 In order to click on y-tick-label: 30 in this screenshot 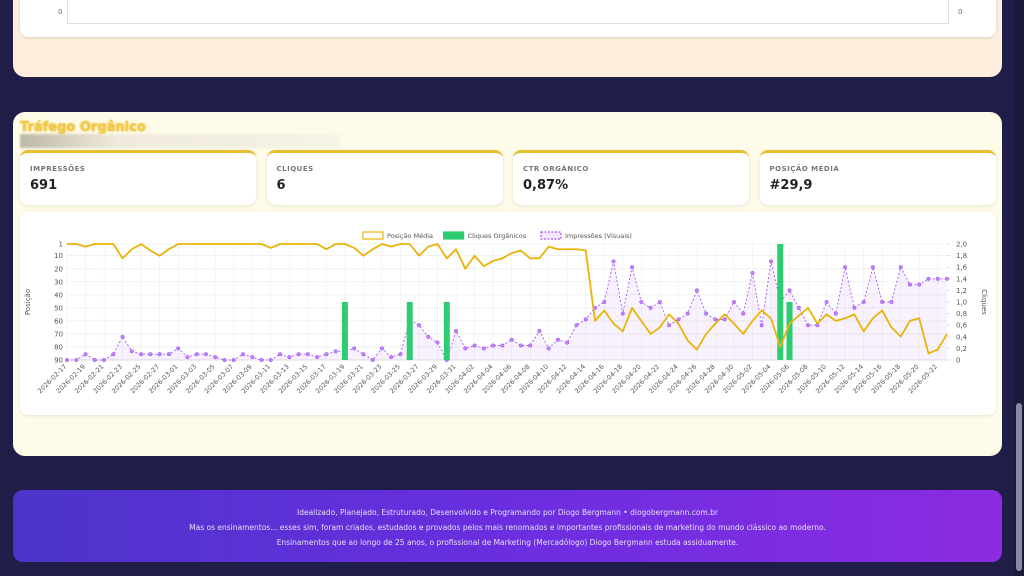, I will do `click(58, 282)`.